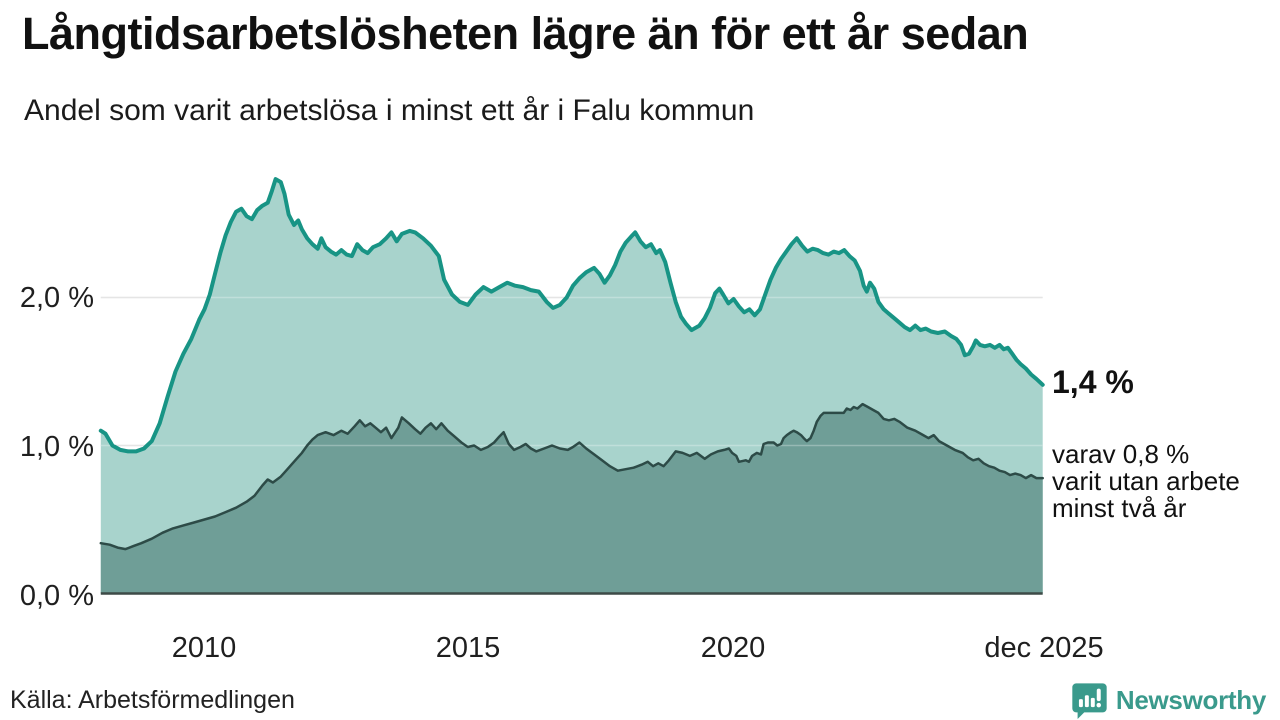 The height and width of the screenshot is (720, 1280). What do you see at coordinates (1089, 700) in the screenshot?
I see `newsworthy-icon` at bounding box center [1089, 700].